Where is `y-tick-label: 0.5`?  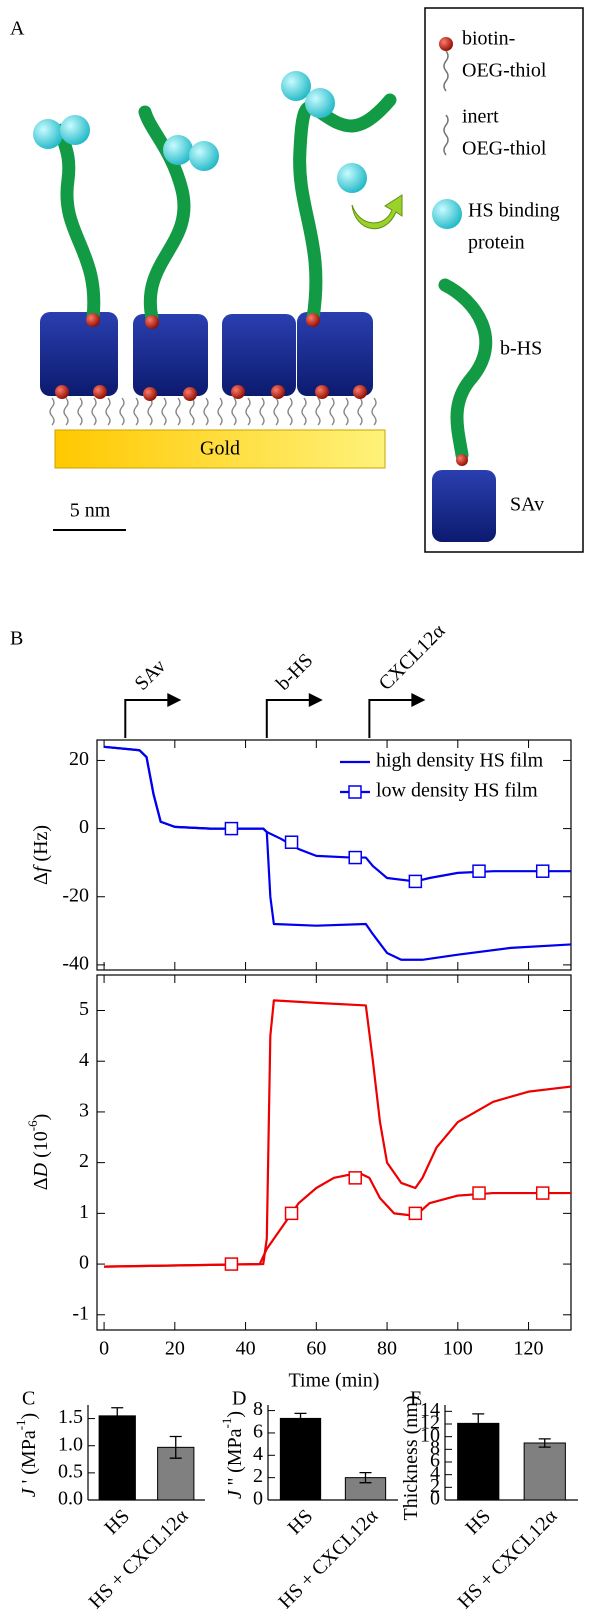
y-tick-label: 0.5 is located at coordinates (70, 1471).